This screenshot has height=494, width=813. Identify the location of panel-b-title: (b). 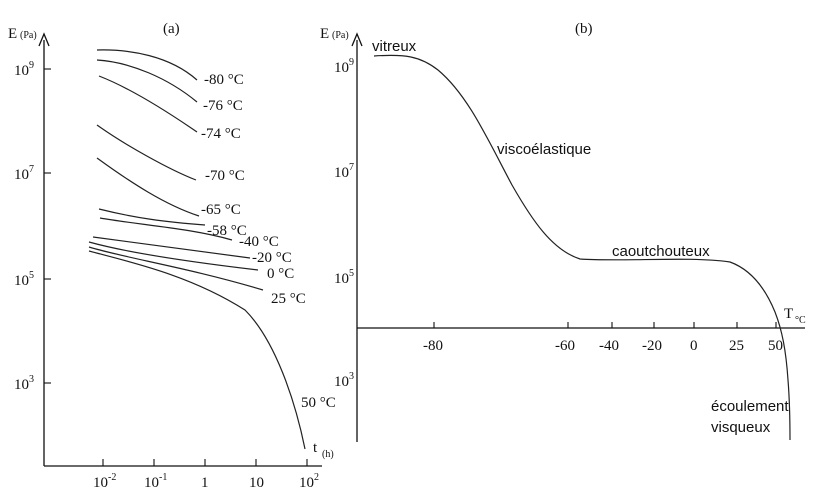
(584, 29).